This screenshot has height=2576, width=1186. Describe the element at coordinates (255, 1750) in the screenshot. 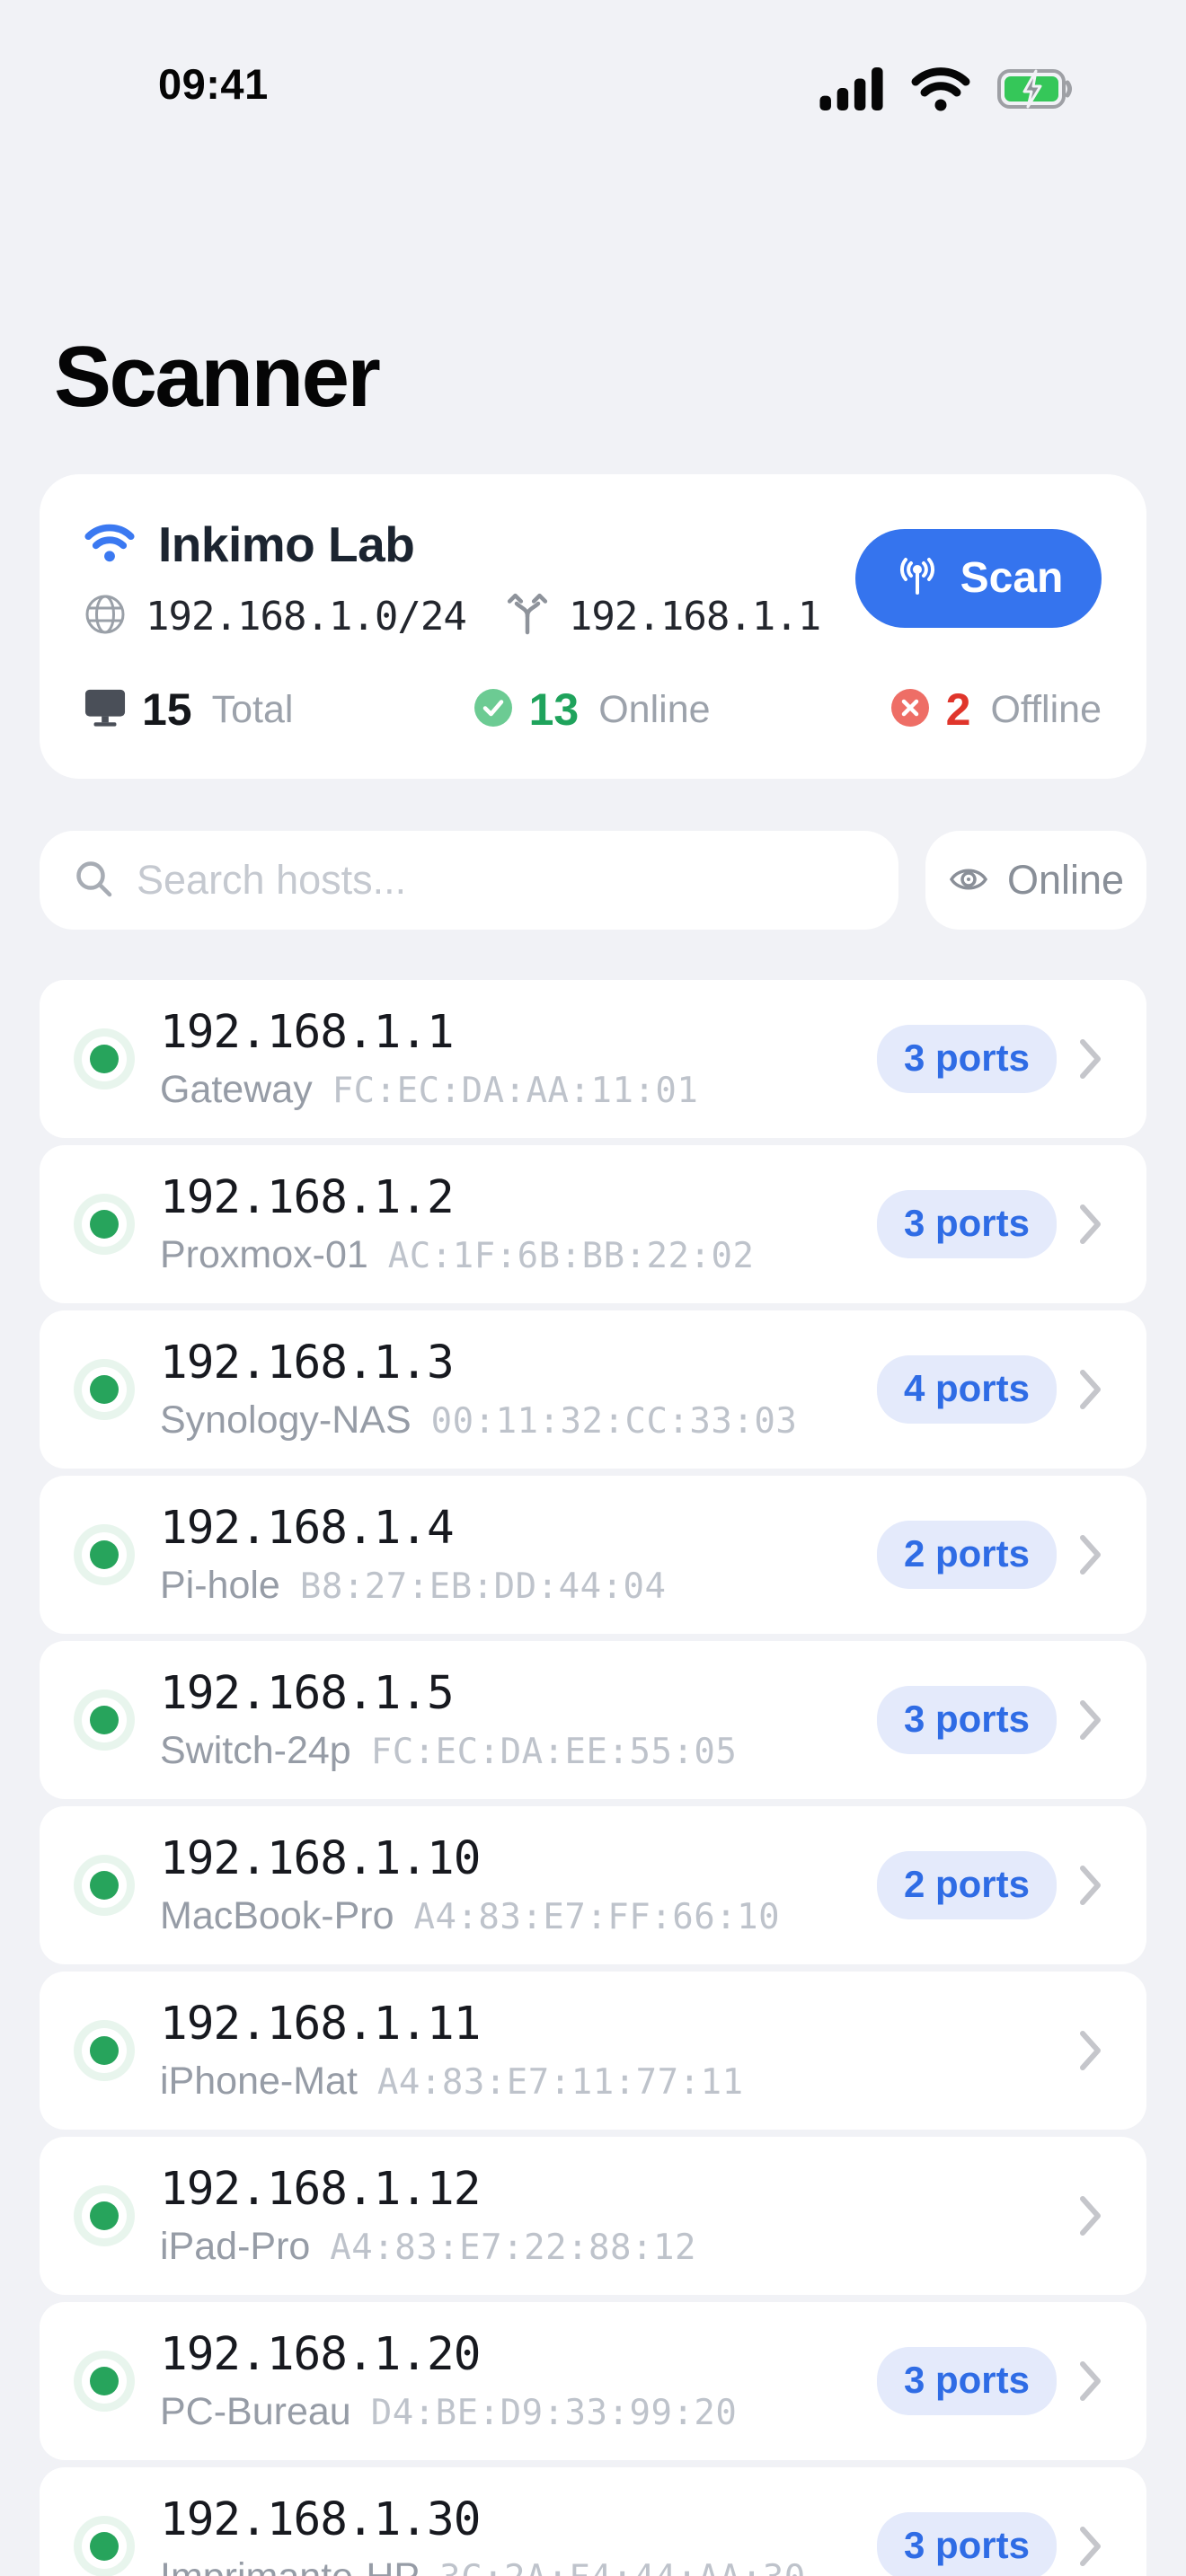

I see `host-name: Switch-24p` at that location.